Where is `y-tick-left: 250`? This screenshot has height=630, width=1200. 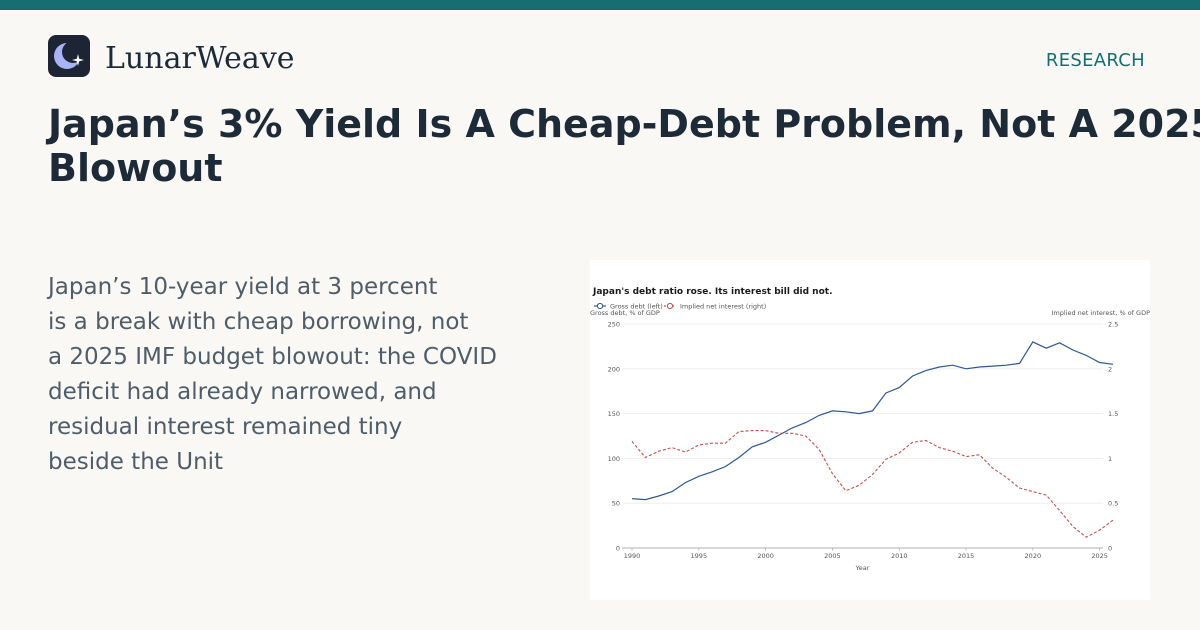 y-tick-left: 250 is located at coordinates (614, 325).